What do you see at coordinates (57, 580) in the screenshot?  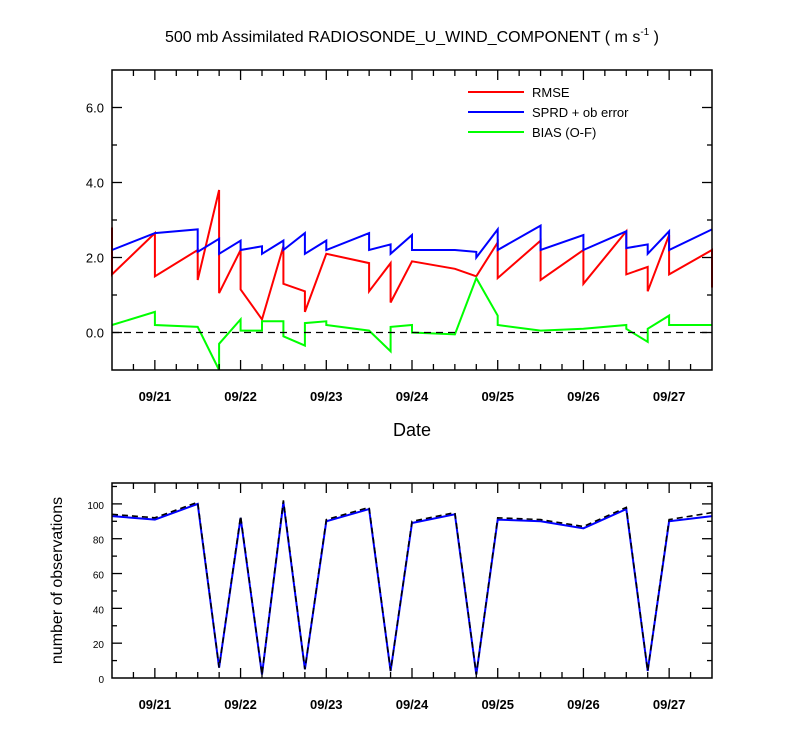 I see `bottom-y-axis-label: number of observations` at bounding box center [57, 580].